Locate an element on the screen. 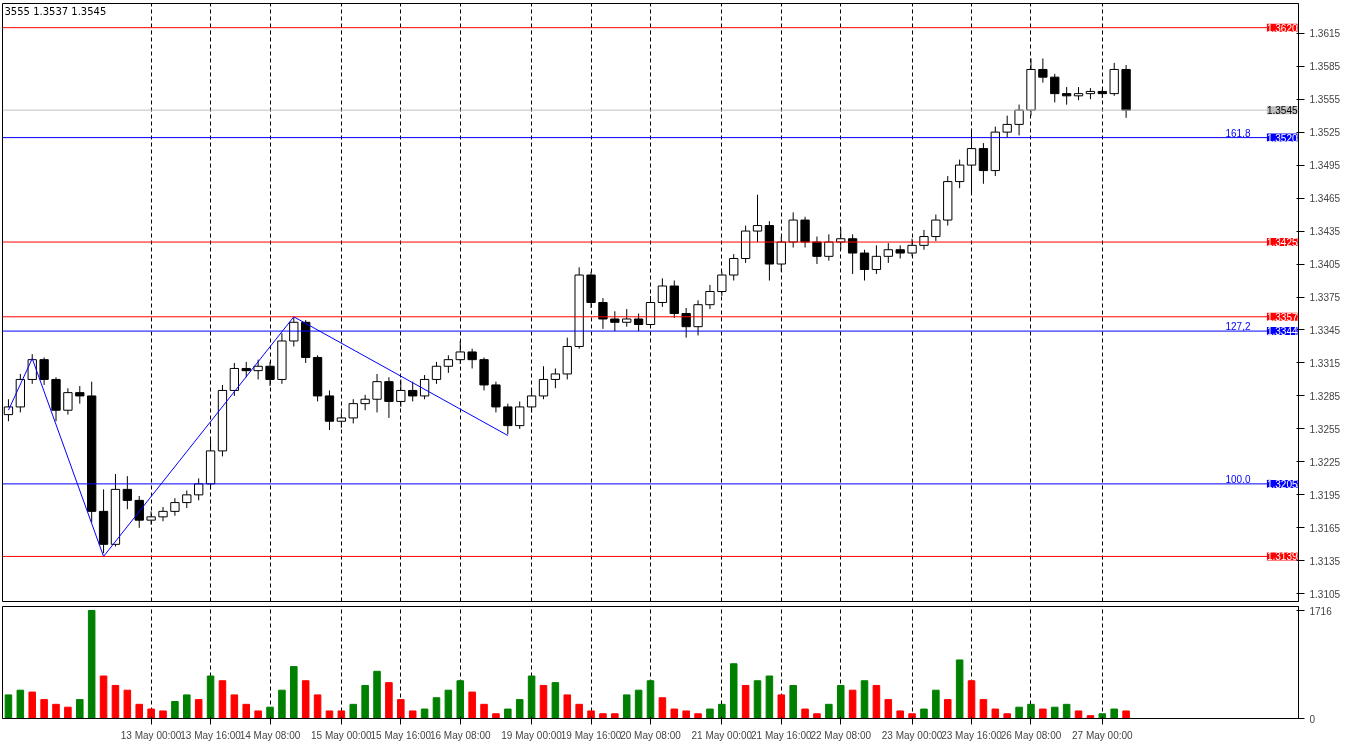 This screenshot has width=1350, height=750. y-tick-label: 1.3105 is located at coordinates (1325, 594).